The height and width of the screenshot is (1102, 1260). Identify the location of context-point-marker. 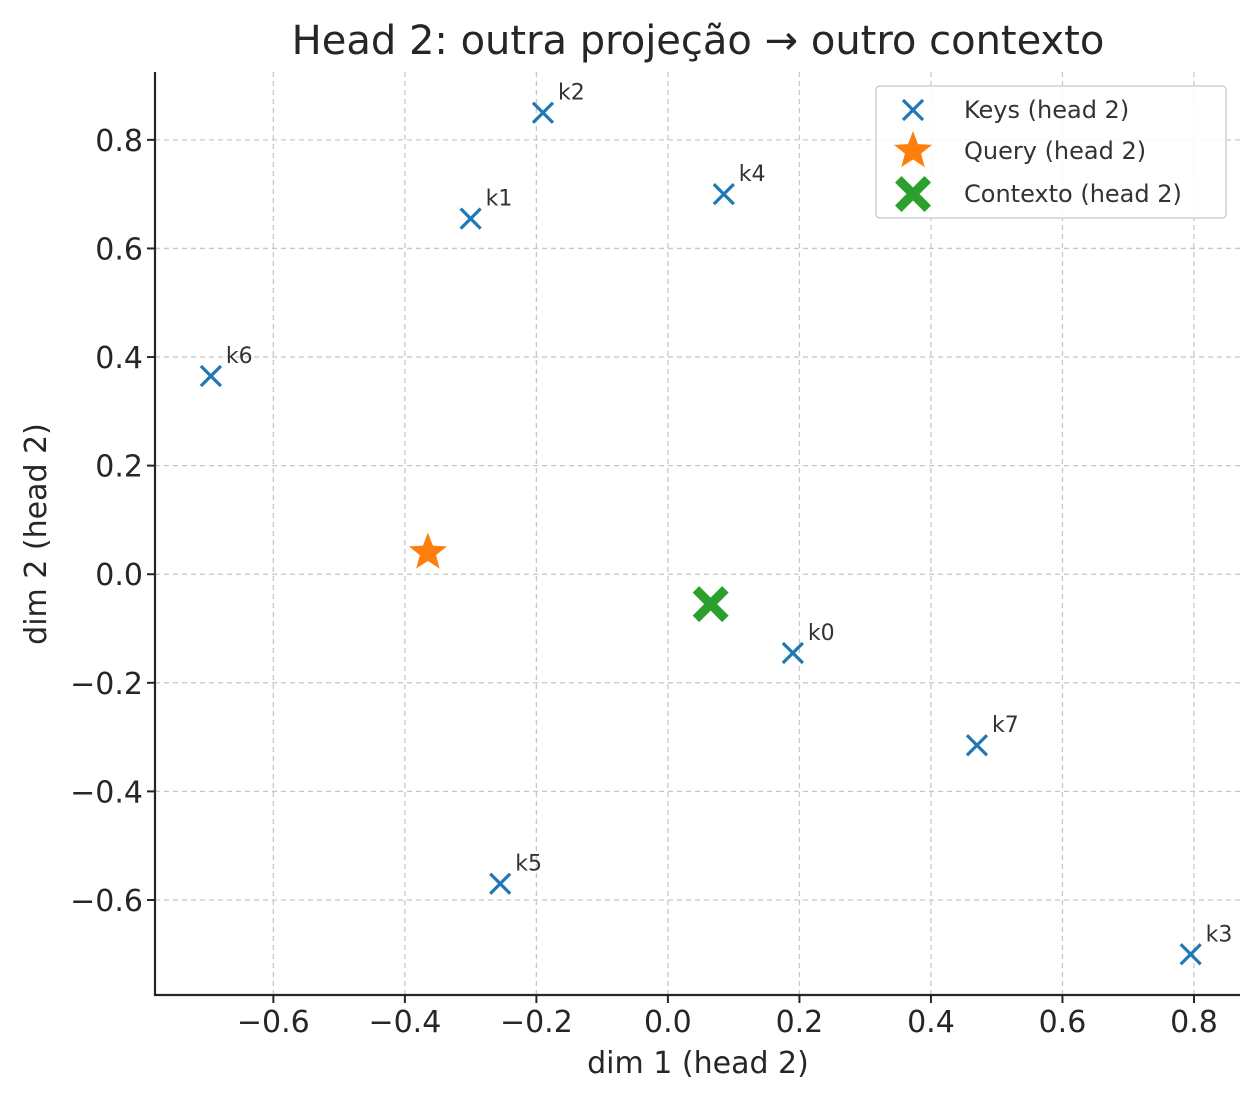
(710, 604).